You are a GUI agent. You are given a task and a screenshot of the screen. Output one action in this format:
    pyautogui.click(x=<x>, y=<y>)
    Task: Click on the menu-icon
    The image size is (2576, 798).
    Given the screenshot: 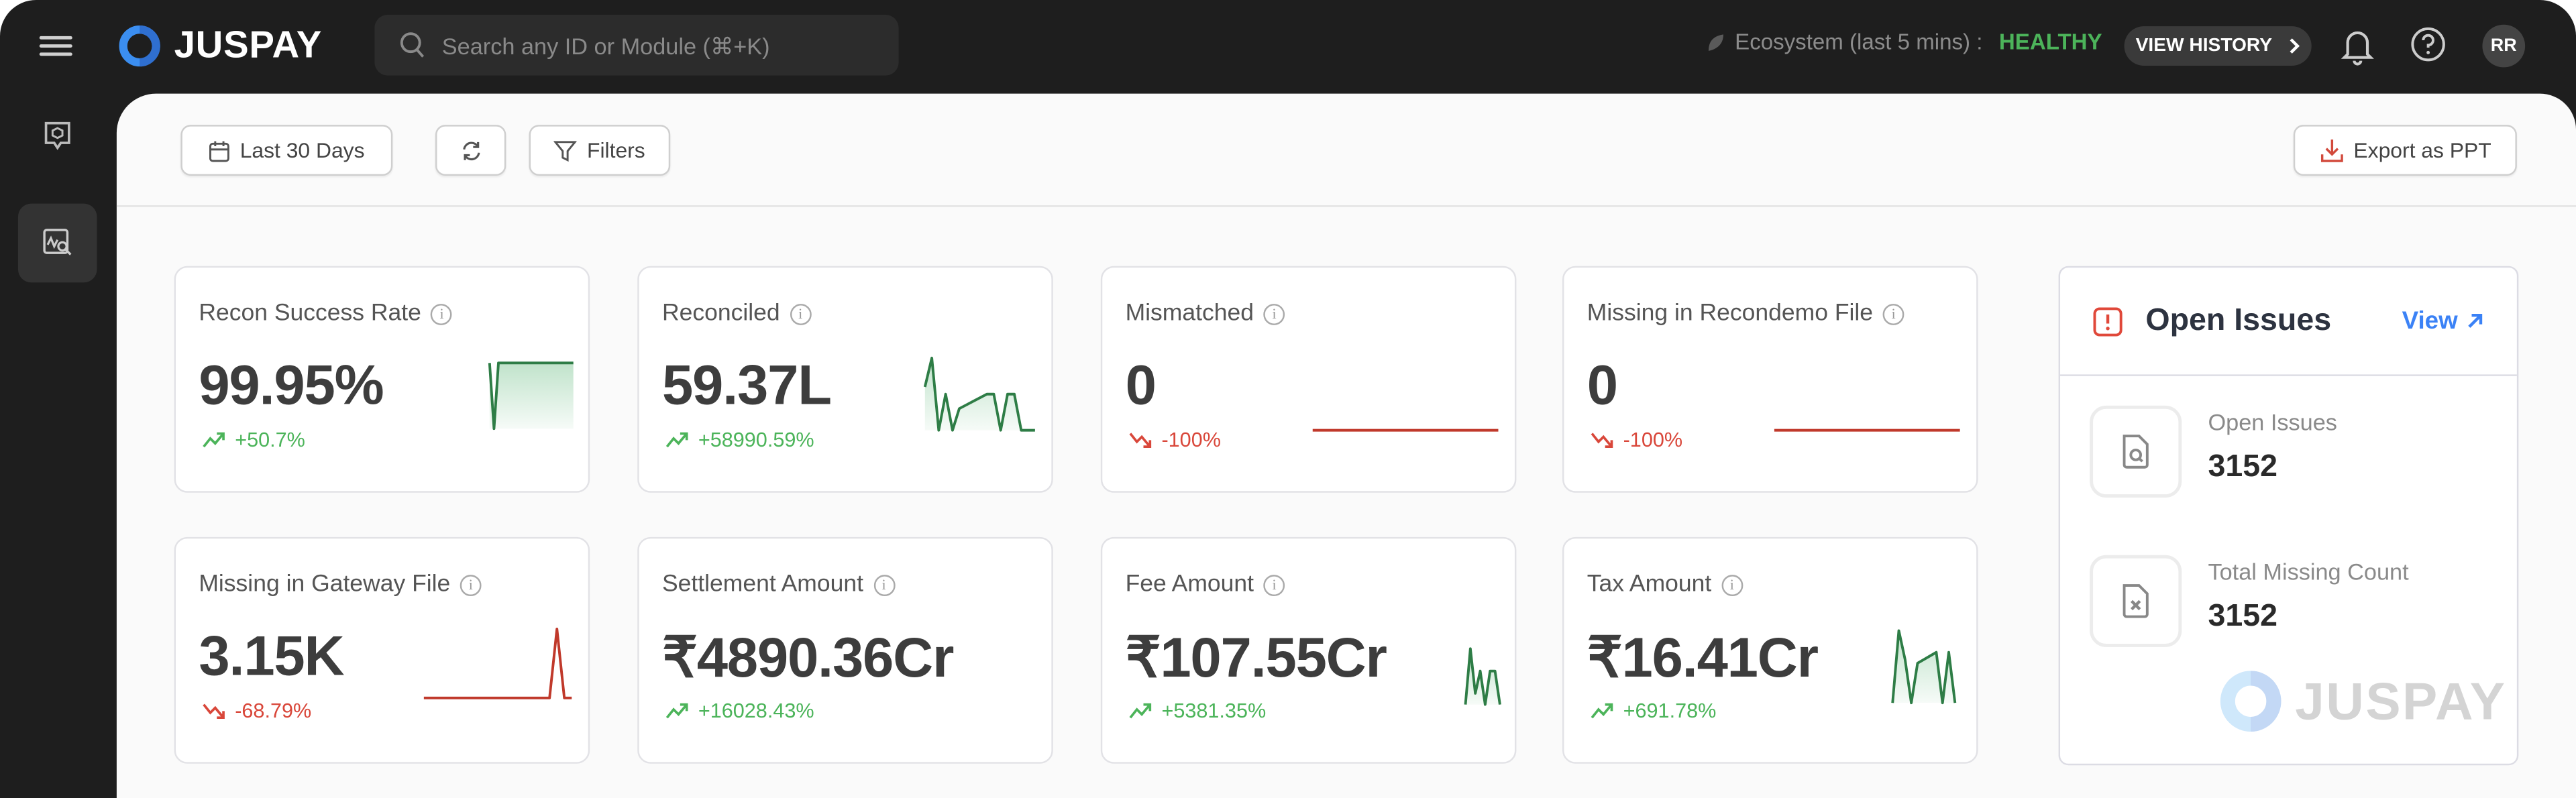 What is the action you would take?
    pyautogui.click(x=55, y=45)
    